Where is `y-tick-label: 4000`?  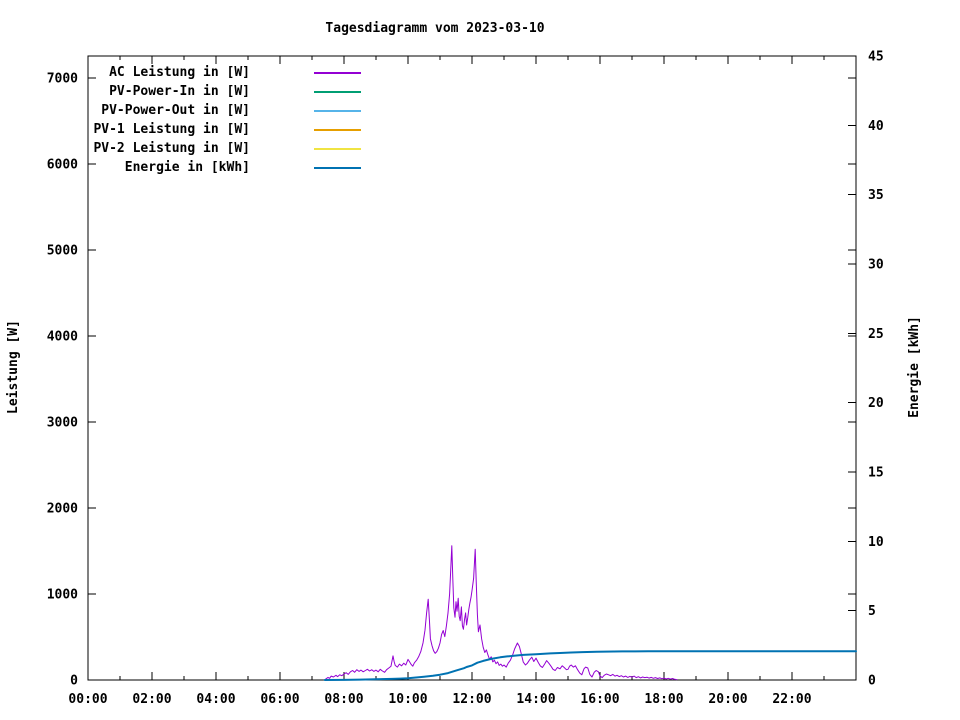
y-tick-label: 4000 is located at coordinates (62, 337).